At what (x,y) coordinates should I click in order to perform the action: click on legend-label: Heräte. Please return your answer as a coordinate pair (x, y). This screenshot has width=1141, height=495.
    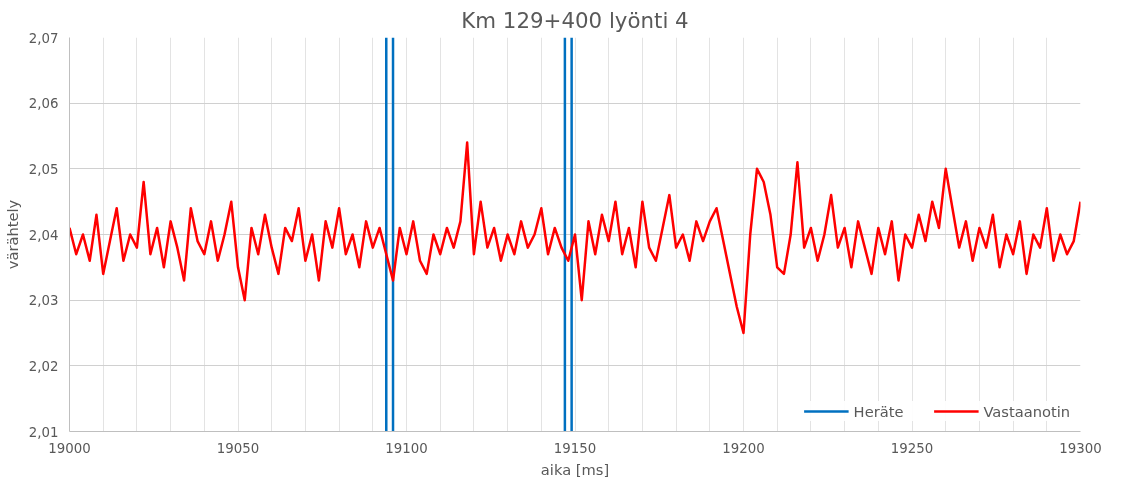
    Looking at the image, I should click on (878, 411).